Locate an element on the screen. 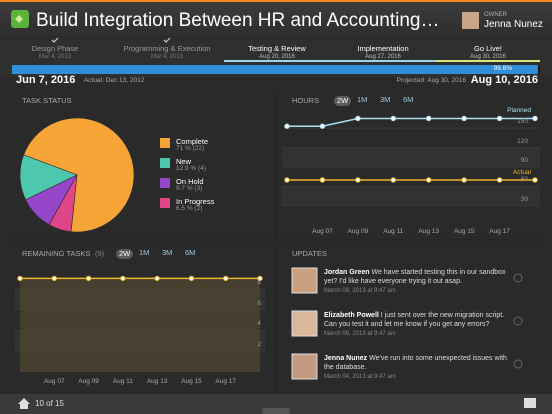 The height and width of the screenshot is (414, 552). top-accent is located at coordinates (276, 1).